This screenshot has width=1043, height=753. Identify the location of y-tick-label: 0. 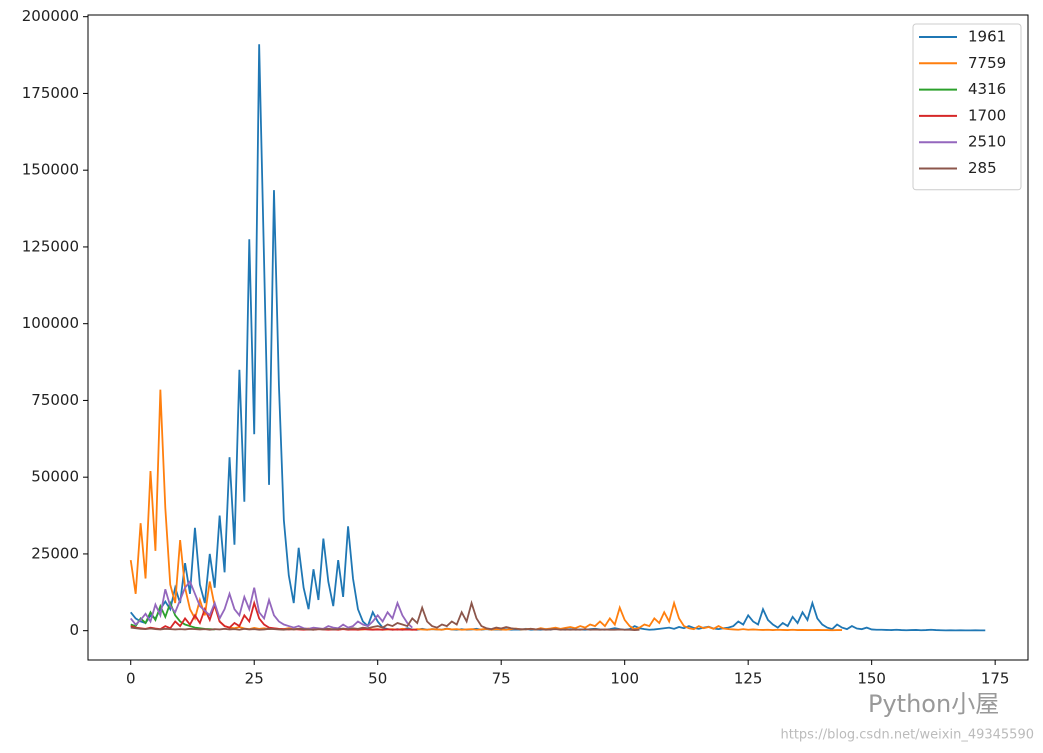
(74, 630).